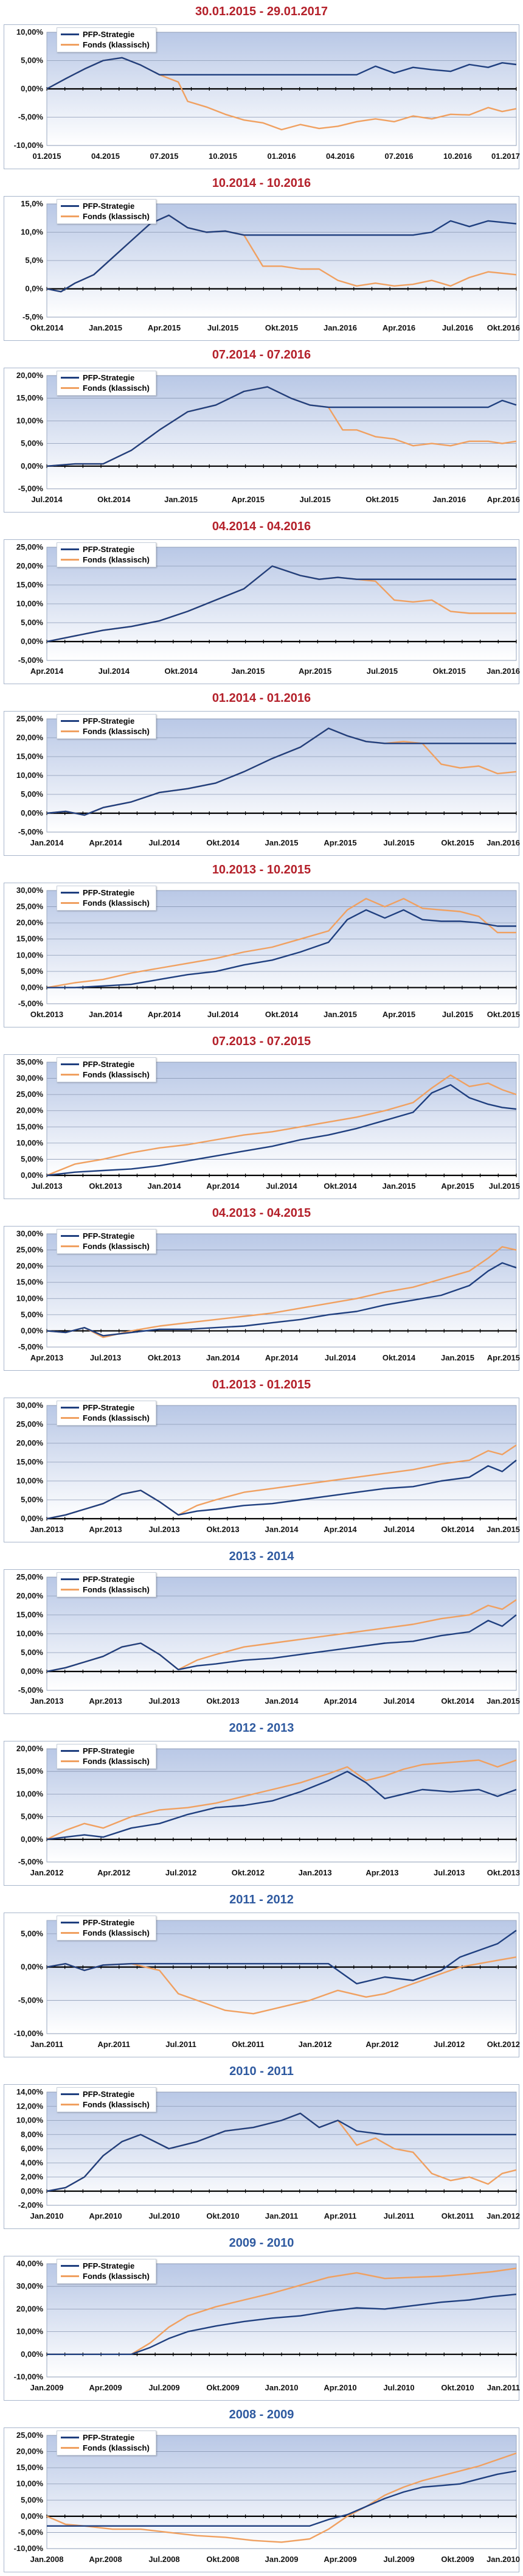 Image resolution: width=523 pixels, height=2576 pixels. I want to click on x-tick-label: Apr.2010, so click(106, 2216).